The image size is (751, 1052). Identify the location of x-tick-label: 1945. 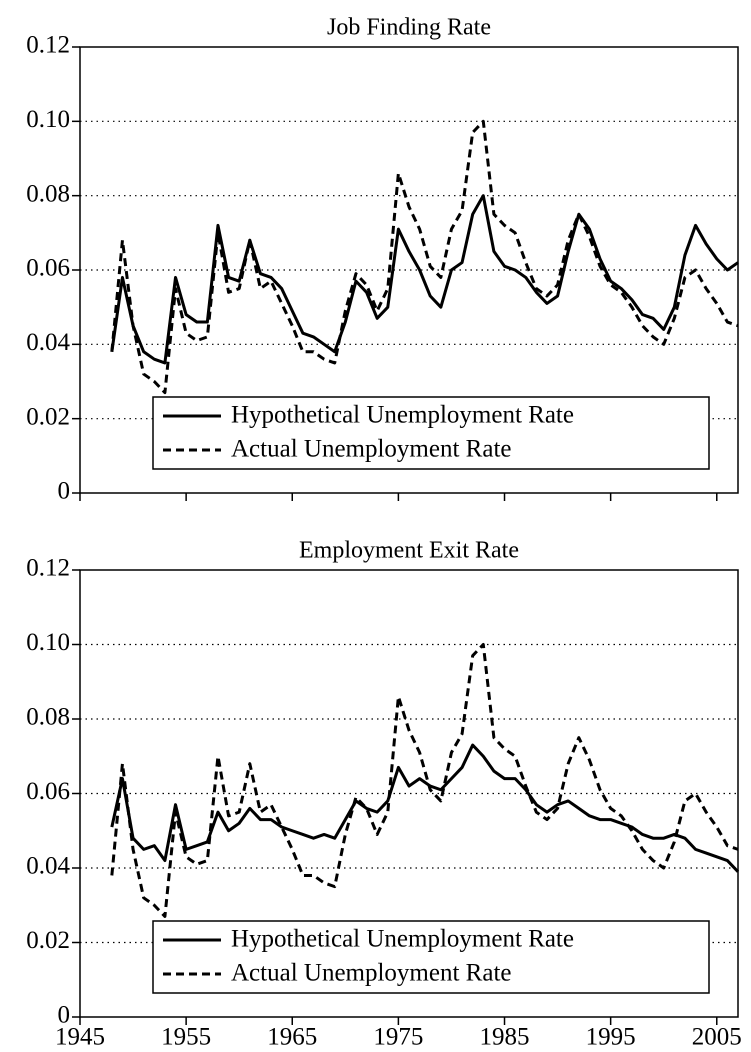
(80, 1037).